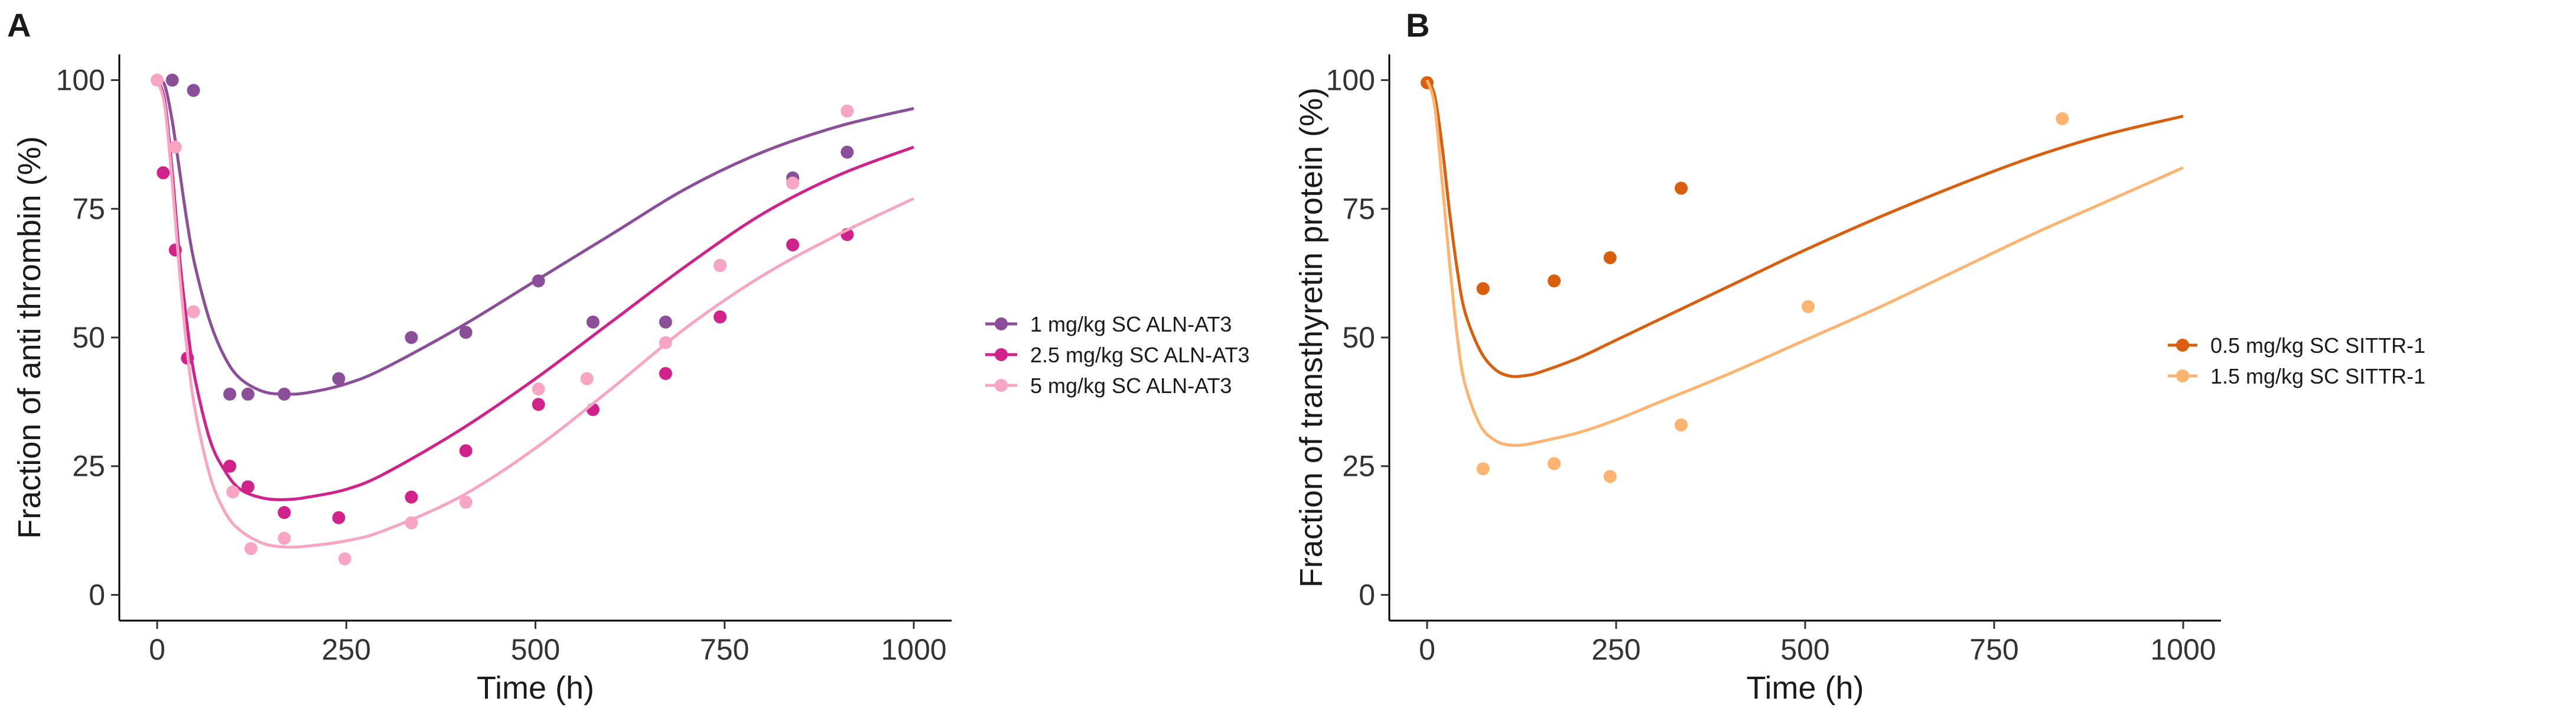 The width and height of the screenshot is (2576, 714). I want to click on panel-a-legend-label: 2.5 mg/kg SC ALN-AT3, so click(1139, 355).